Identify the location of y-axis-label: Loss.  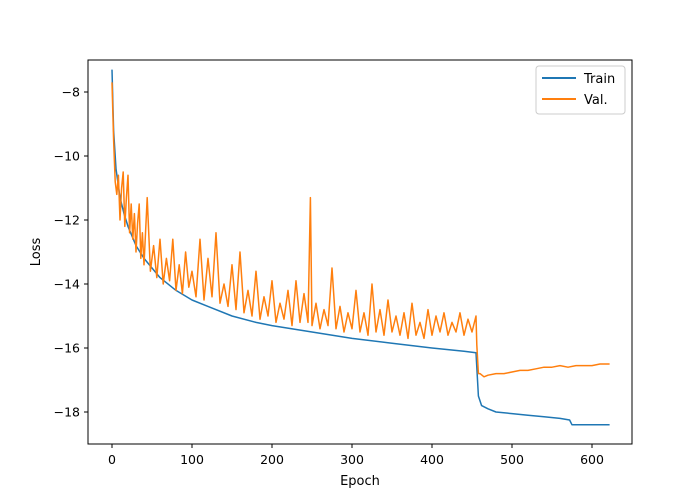
(36, 252).